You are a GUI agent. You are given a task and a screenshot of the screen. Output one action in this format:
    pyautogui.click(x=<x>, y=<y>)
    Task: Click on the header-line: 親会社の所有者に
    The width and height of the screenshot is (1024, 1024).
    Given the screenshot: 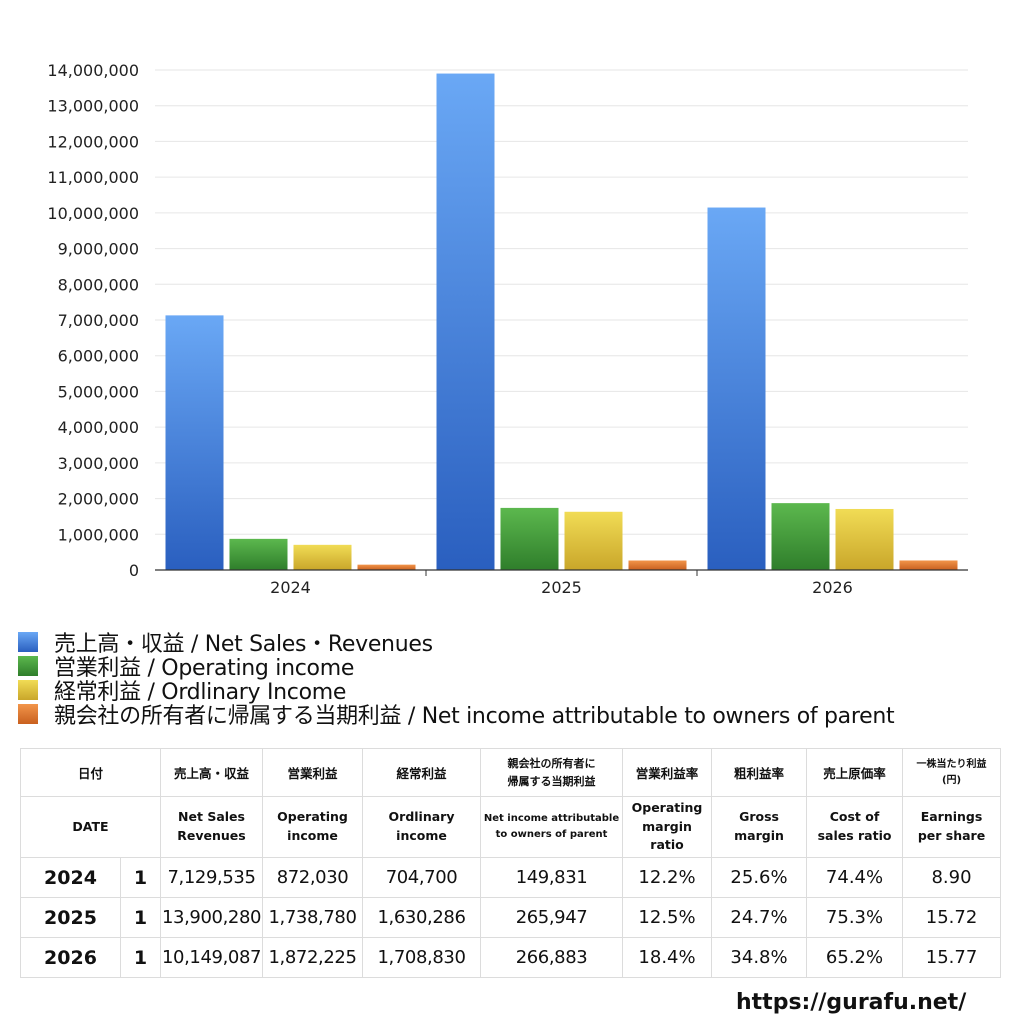 What is the action you would take?
    pyautogui.click(x=551, y=763)
    